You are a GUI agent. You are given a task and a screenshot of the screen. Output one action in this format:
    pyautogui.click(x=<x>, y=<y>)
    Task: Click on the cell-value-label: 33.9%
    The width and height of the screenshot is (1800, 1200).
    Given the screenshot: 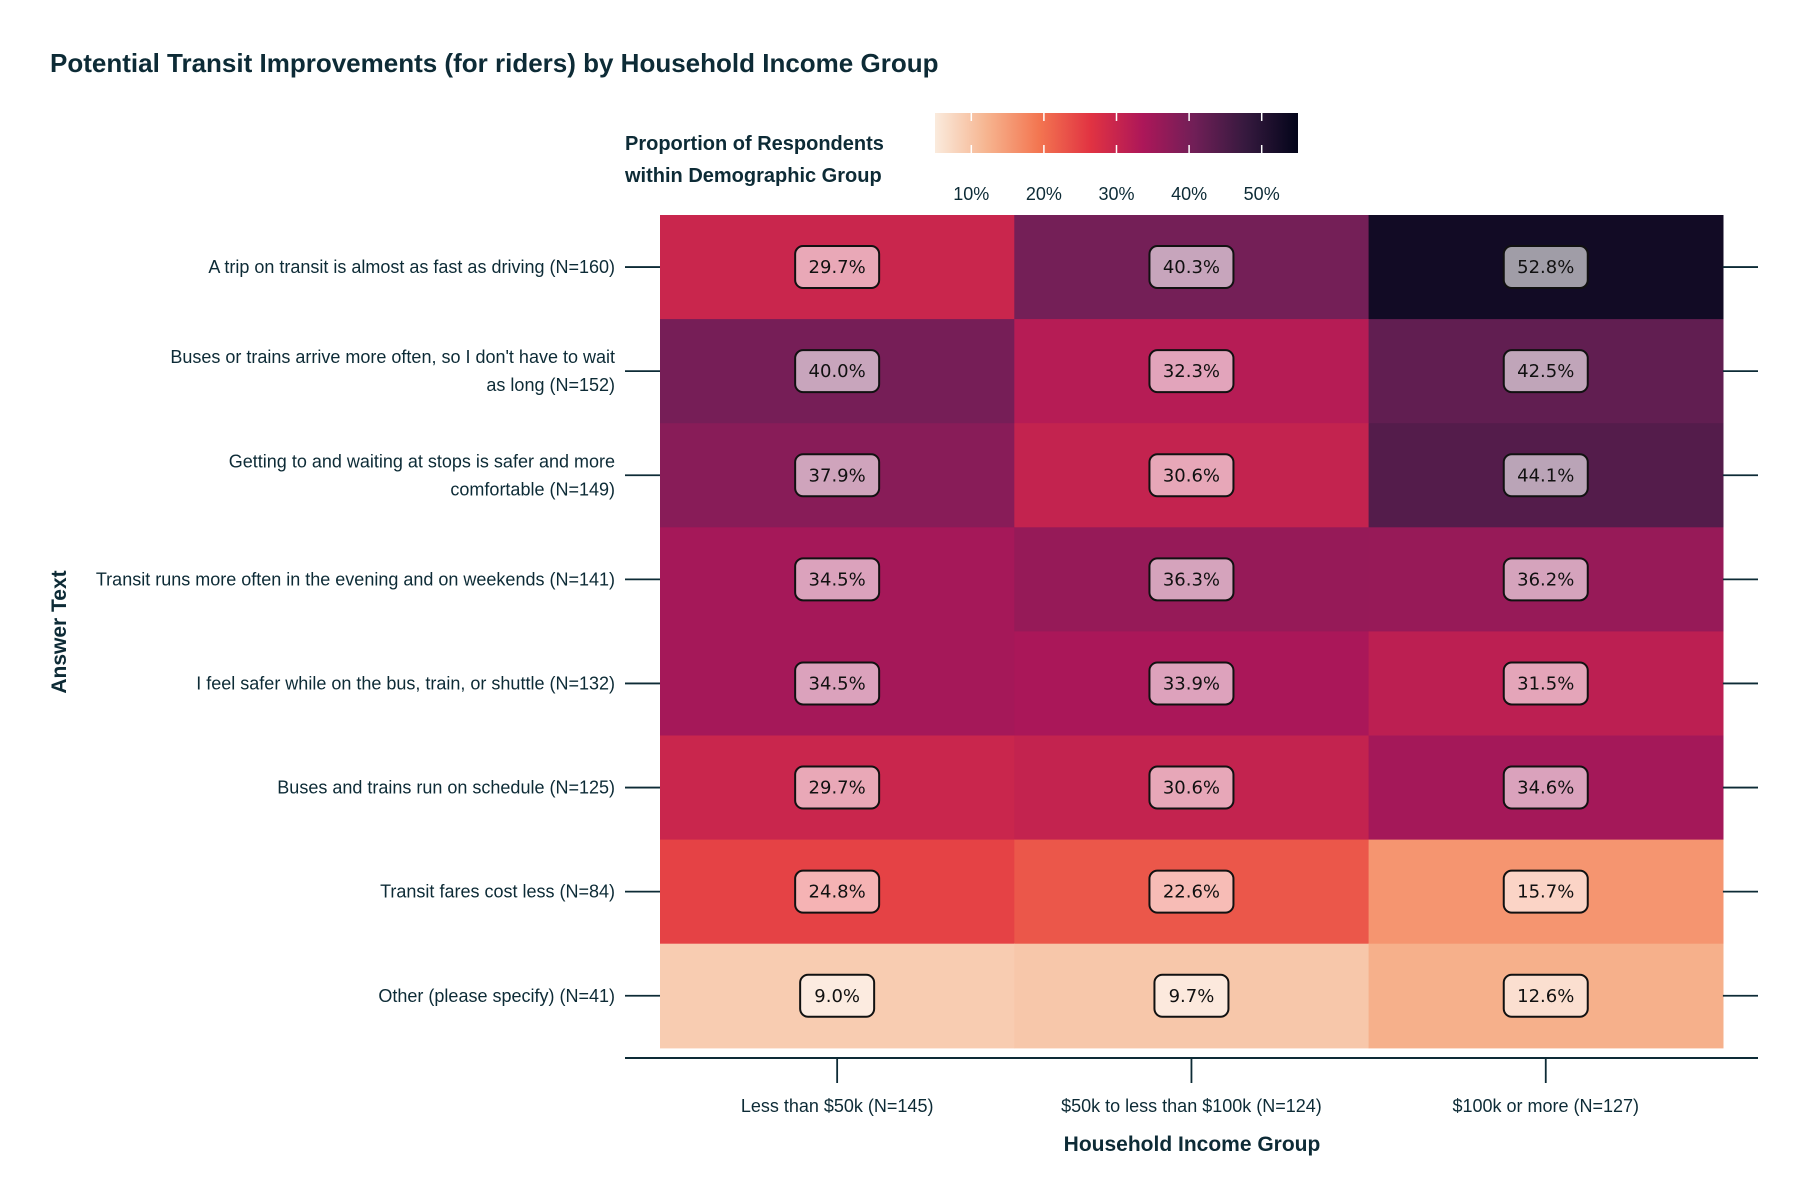 What is the action you would take?
    pyautogui.click(x=1191, y=683)
    